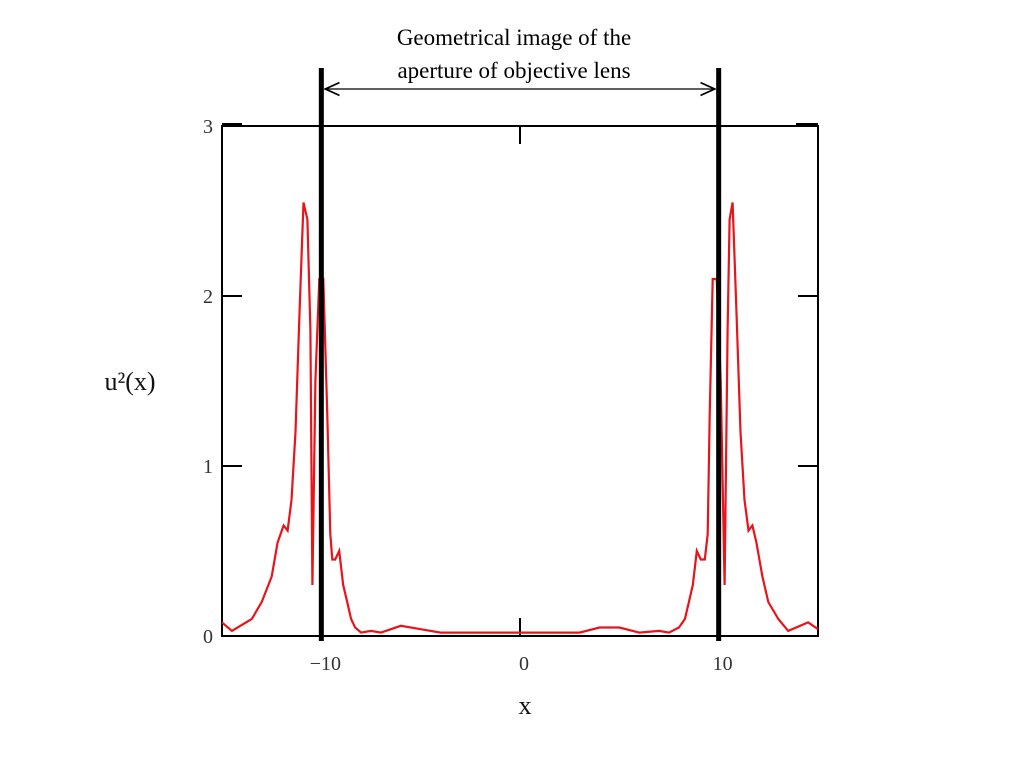 The width and height of the screenshot is (1024, 768). I want to click on annotation-line-1: Geometrical image of the, so click(514, 37).